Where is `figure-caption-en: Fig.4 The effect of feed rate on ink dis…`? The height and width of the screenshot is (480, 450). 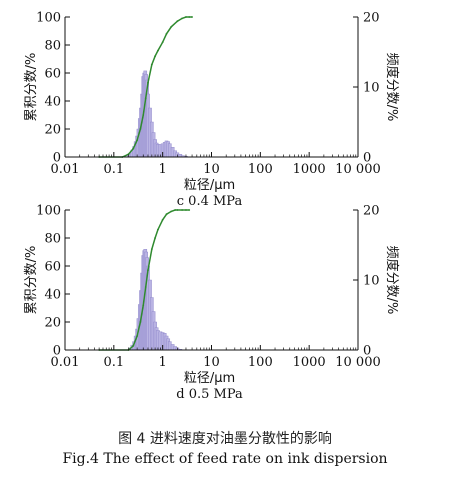
figure-caption-en: Fig.4 The effect of feed rate on ink dis… is located at coordinates (225, 459).